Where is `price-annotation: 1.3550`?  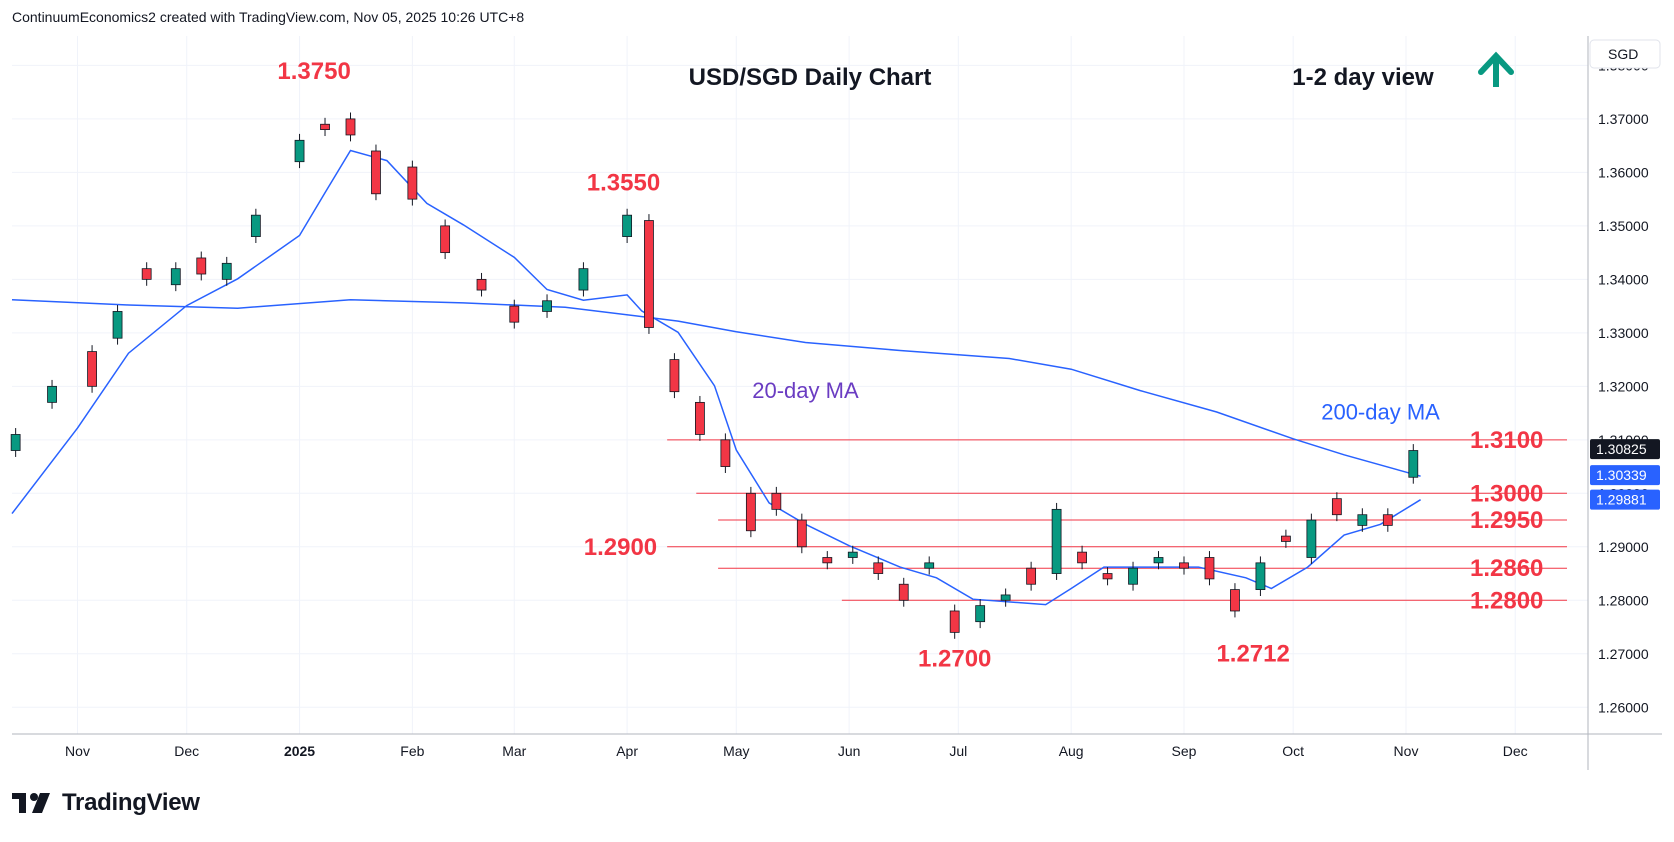 price-annotation: 1.3550 is located at coordinates (623, 183).